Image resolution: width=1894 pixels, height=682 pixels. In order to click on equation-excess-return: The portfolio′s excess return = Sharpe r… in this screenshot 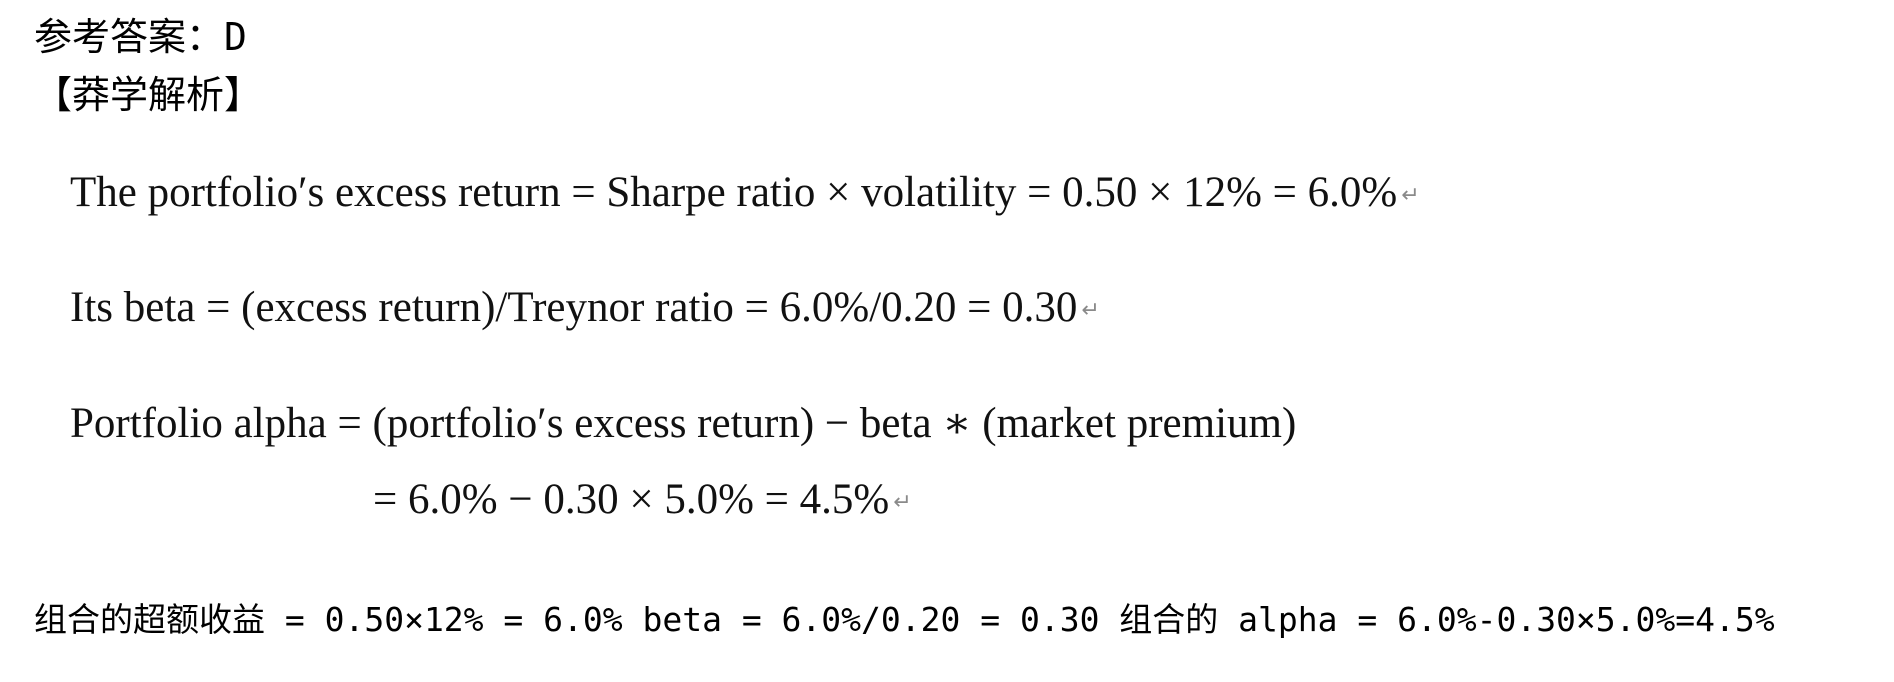, I will do `click(745, 194)`.